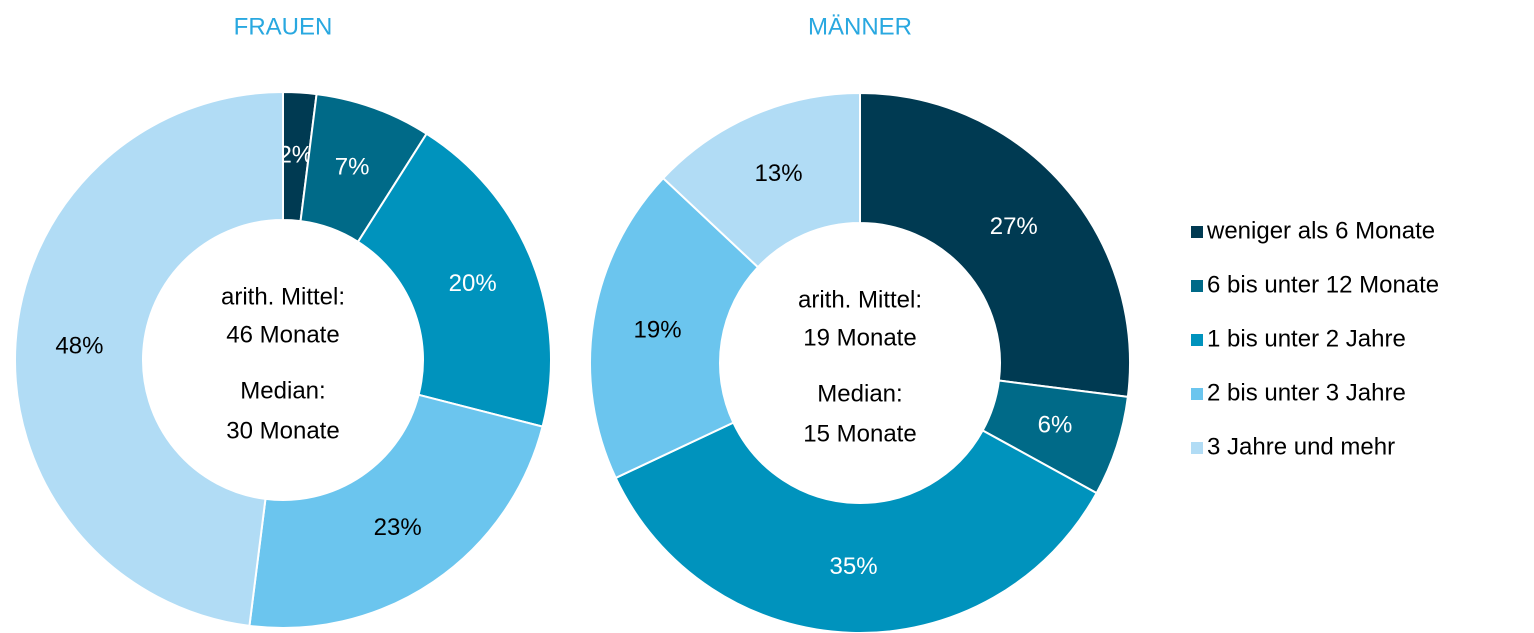  I want to click on data-label: 48%, so click(79, 346).